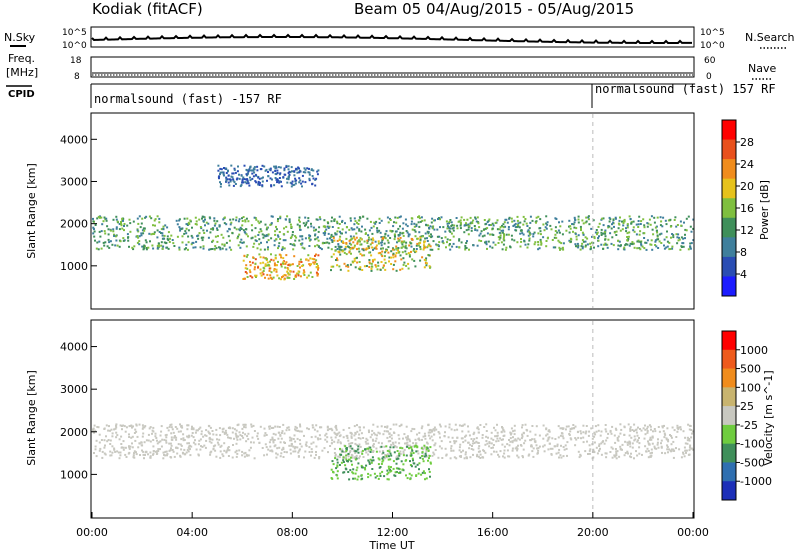 The image size is (800, 554). What do you see at coordinates (729, 453) in the screenshot?
I see `velocity-colorbar-swatch` at bounding box center [729, 453].